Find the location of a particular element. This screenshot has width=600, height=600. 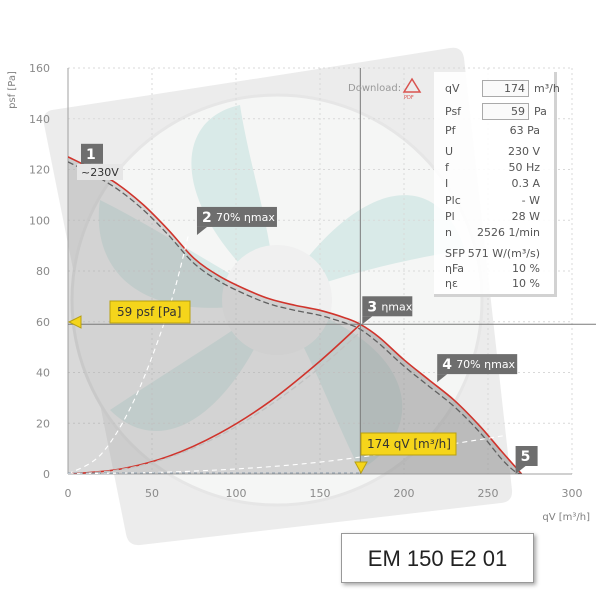

y-tick-label: 100 is located at coordinates (39, 220).